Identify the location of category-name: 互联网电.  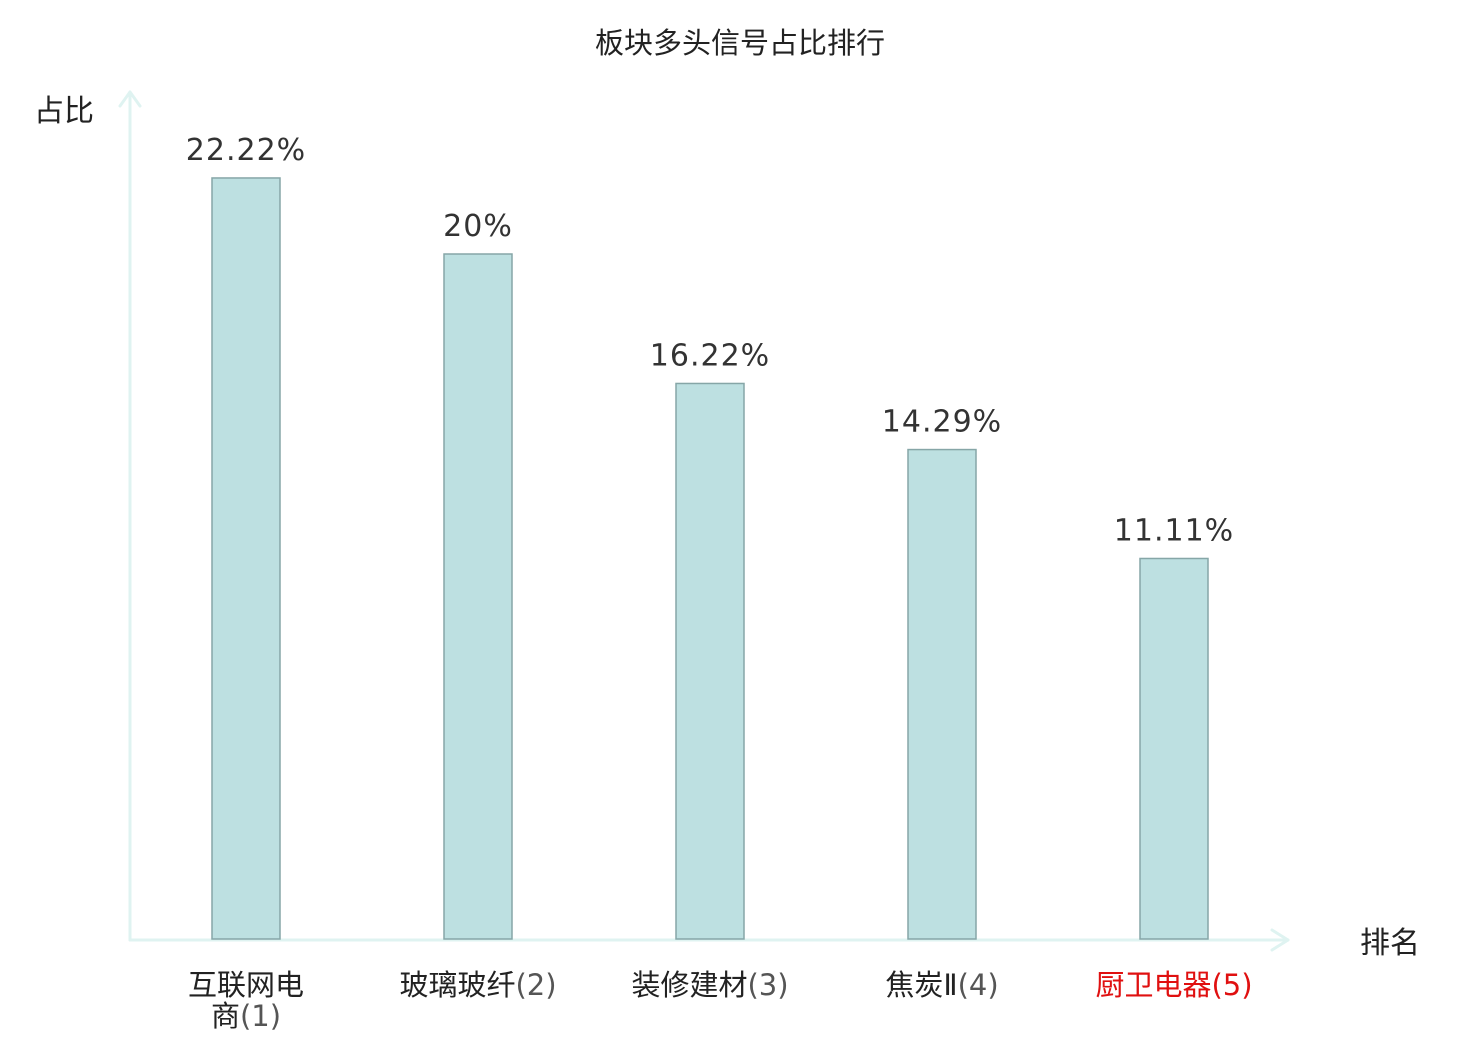
(246, 985).